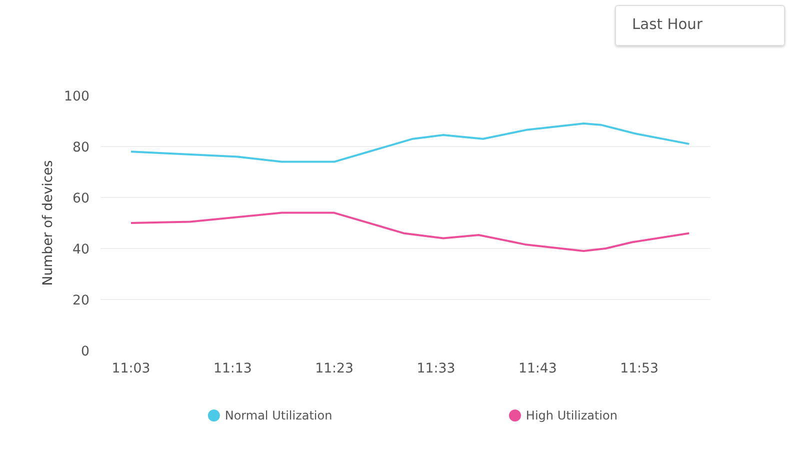 The width and height of the screenshot is (791, 449). What do you see at coordinates (81, 148) in the screenshot?
I see `y-tick-label: 80` at bounding box center [81, 148].